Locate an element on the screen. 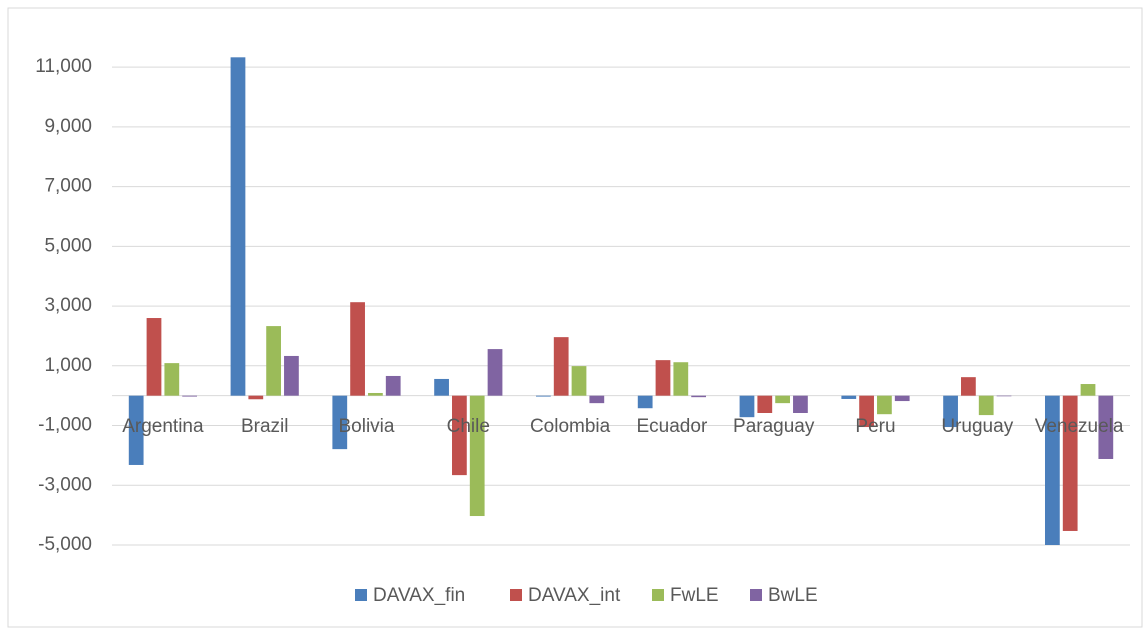 This screenshot has height=628, width=1143. y-tick-label: -3,000 is located at coordinates (65, 484).